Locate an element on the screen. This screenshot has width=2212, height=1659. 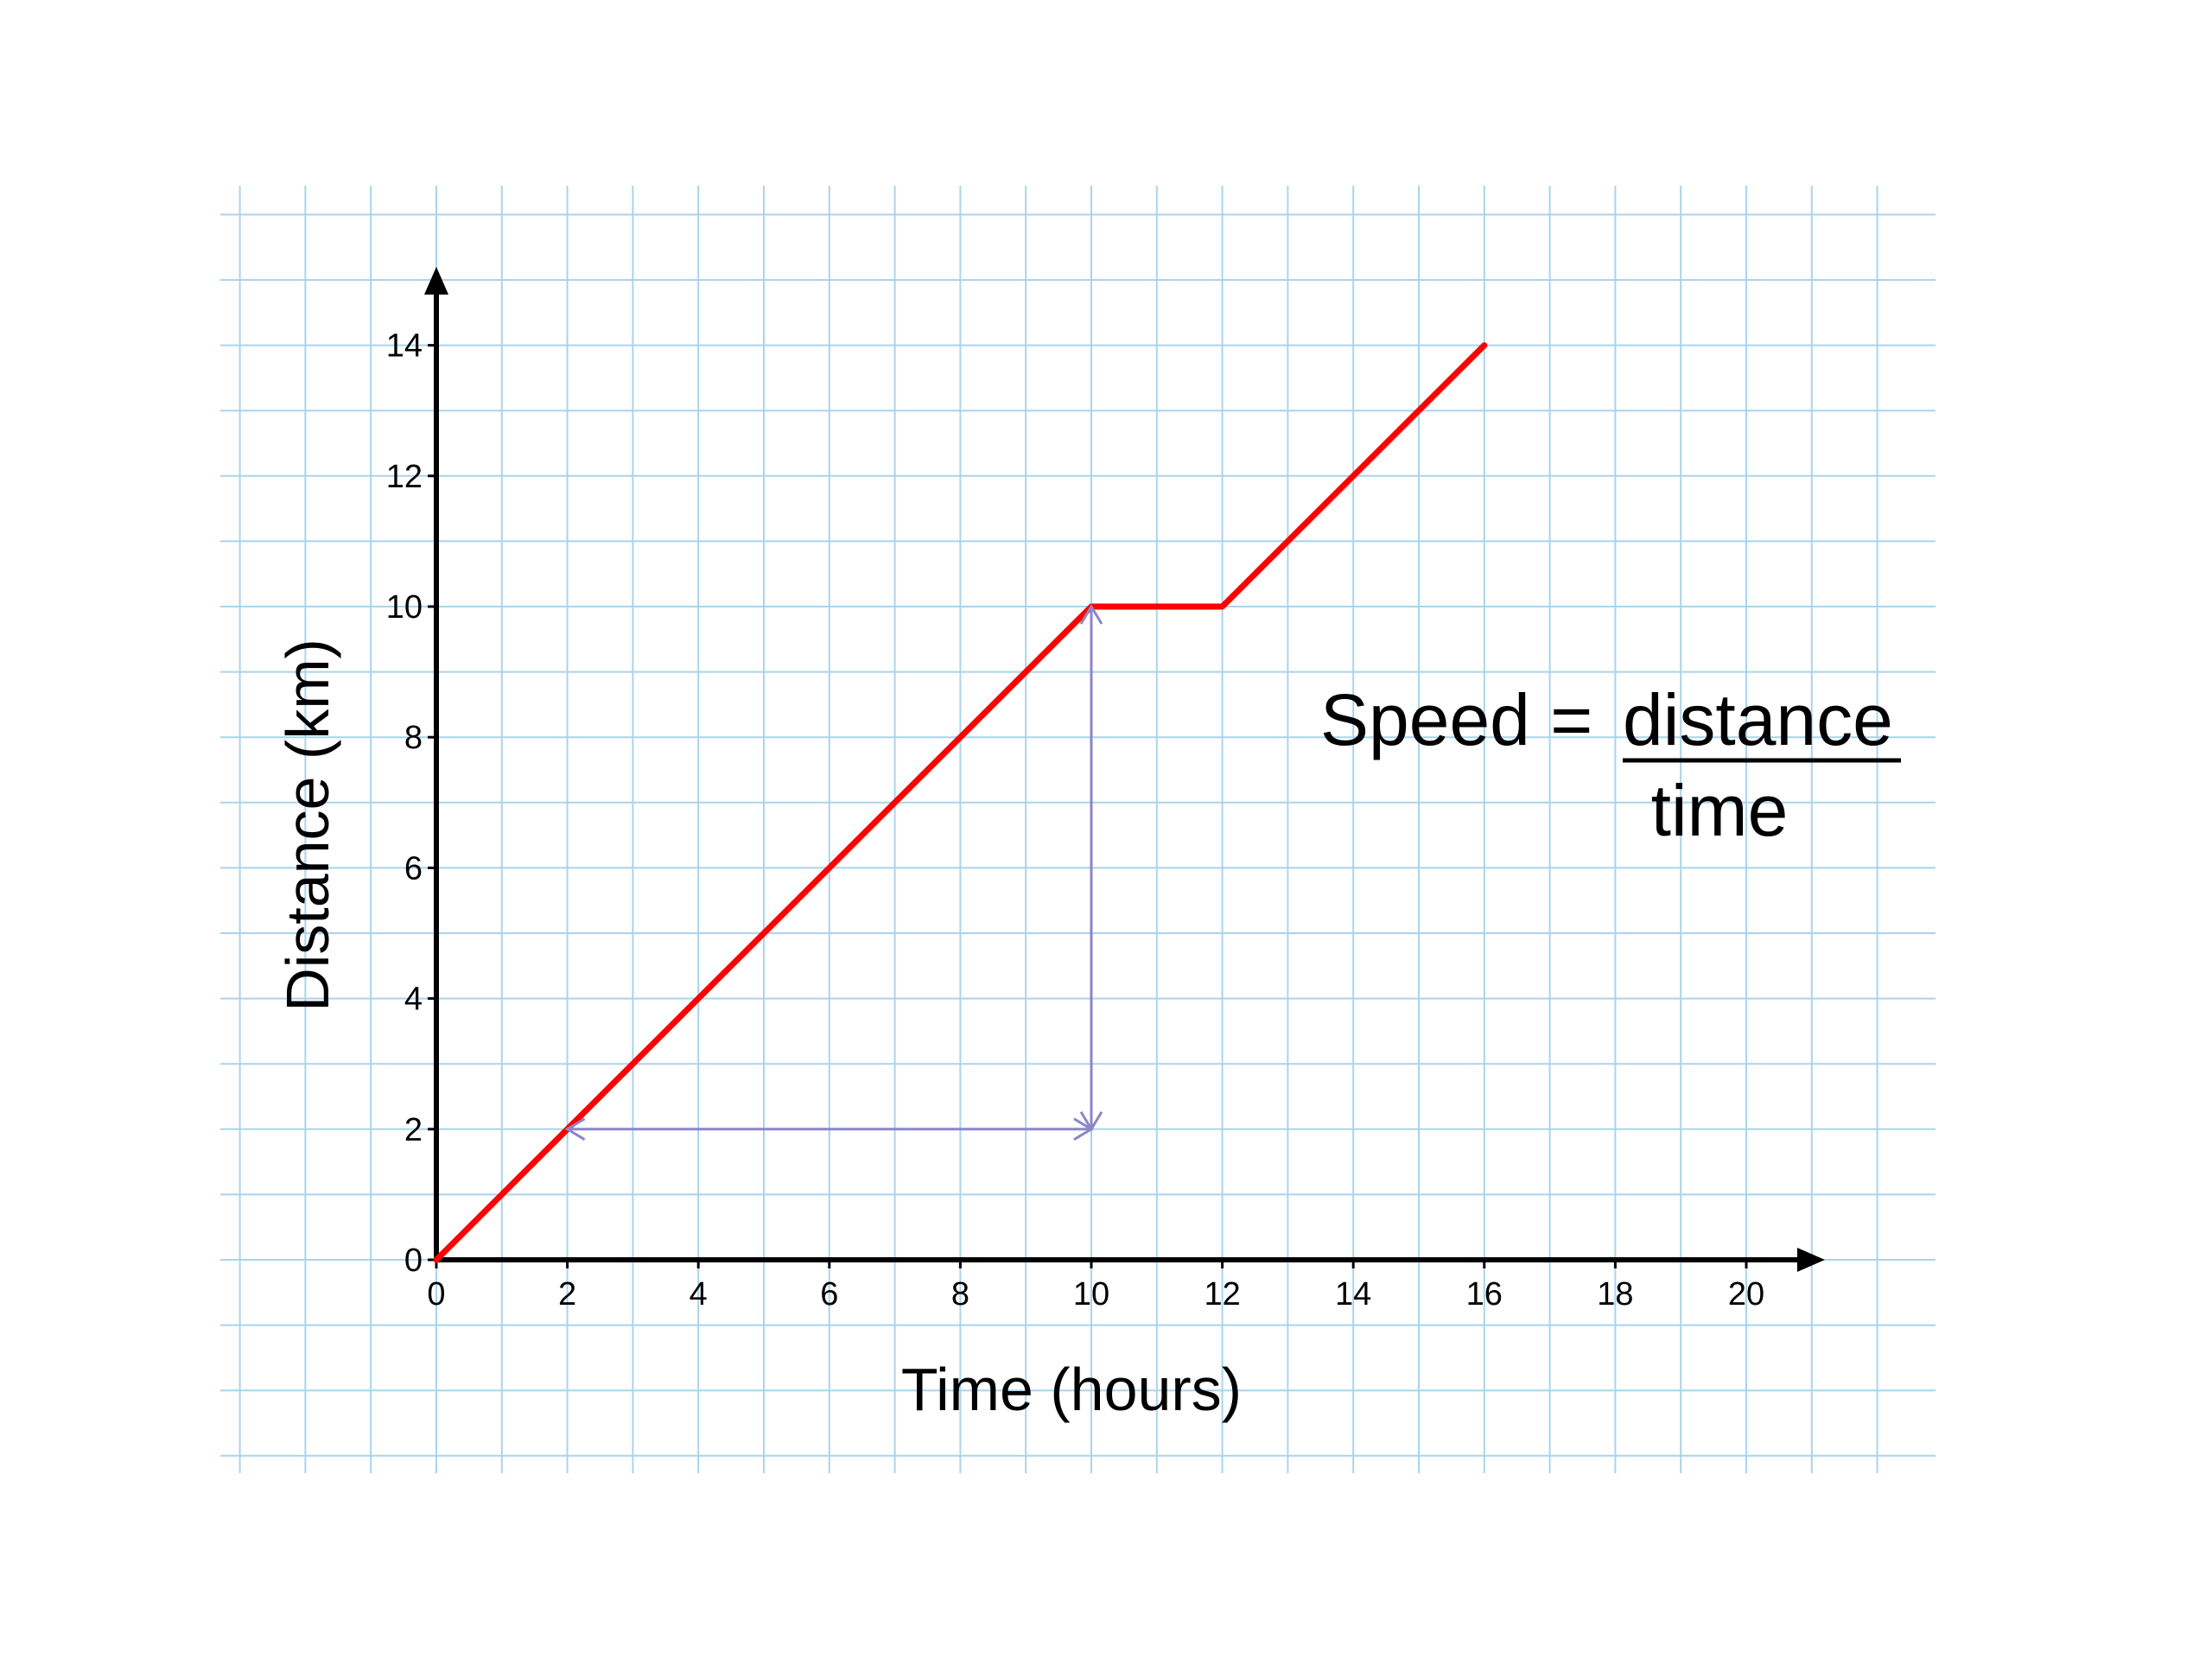
horizontal-arrowhead-left is located at coordinates (575, 1129).